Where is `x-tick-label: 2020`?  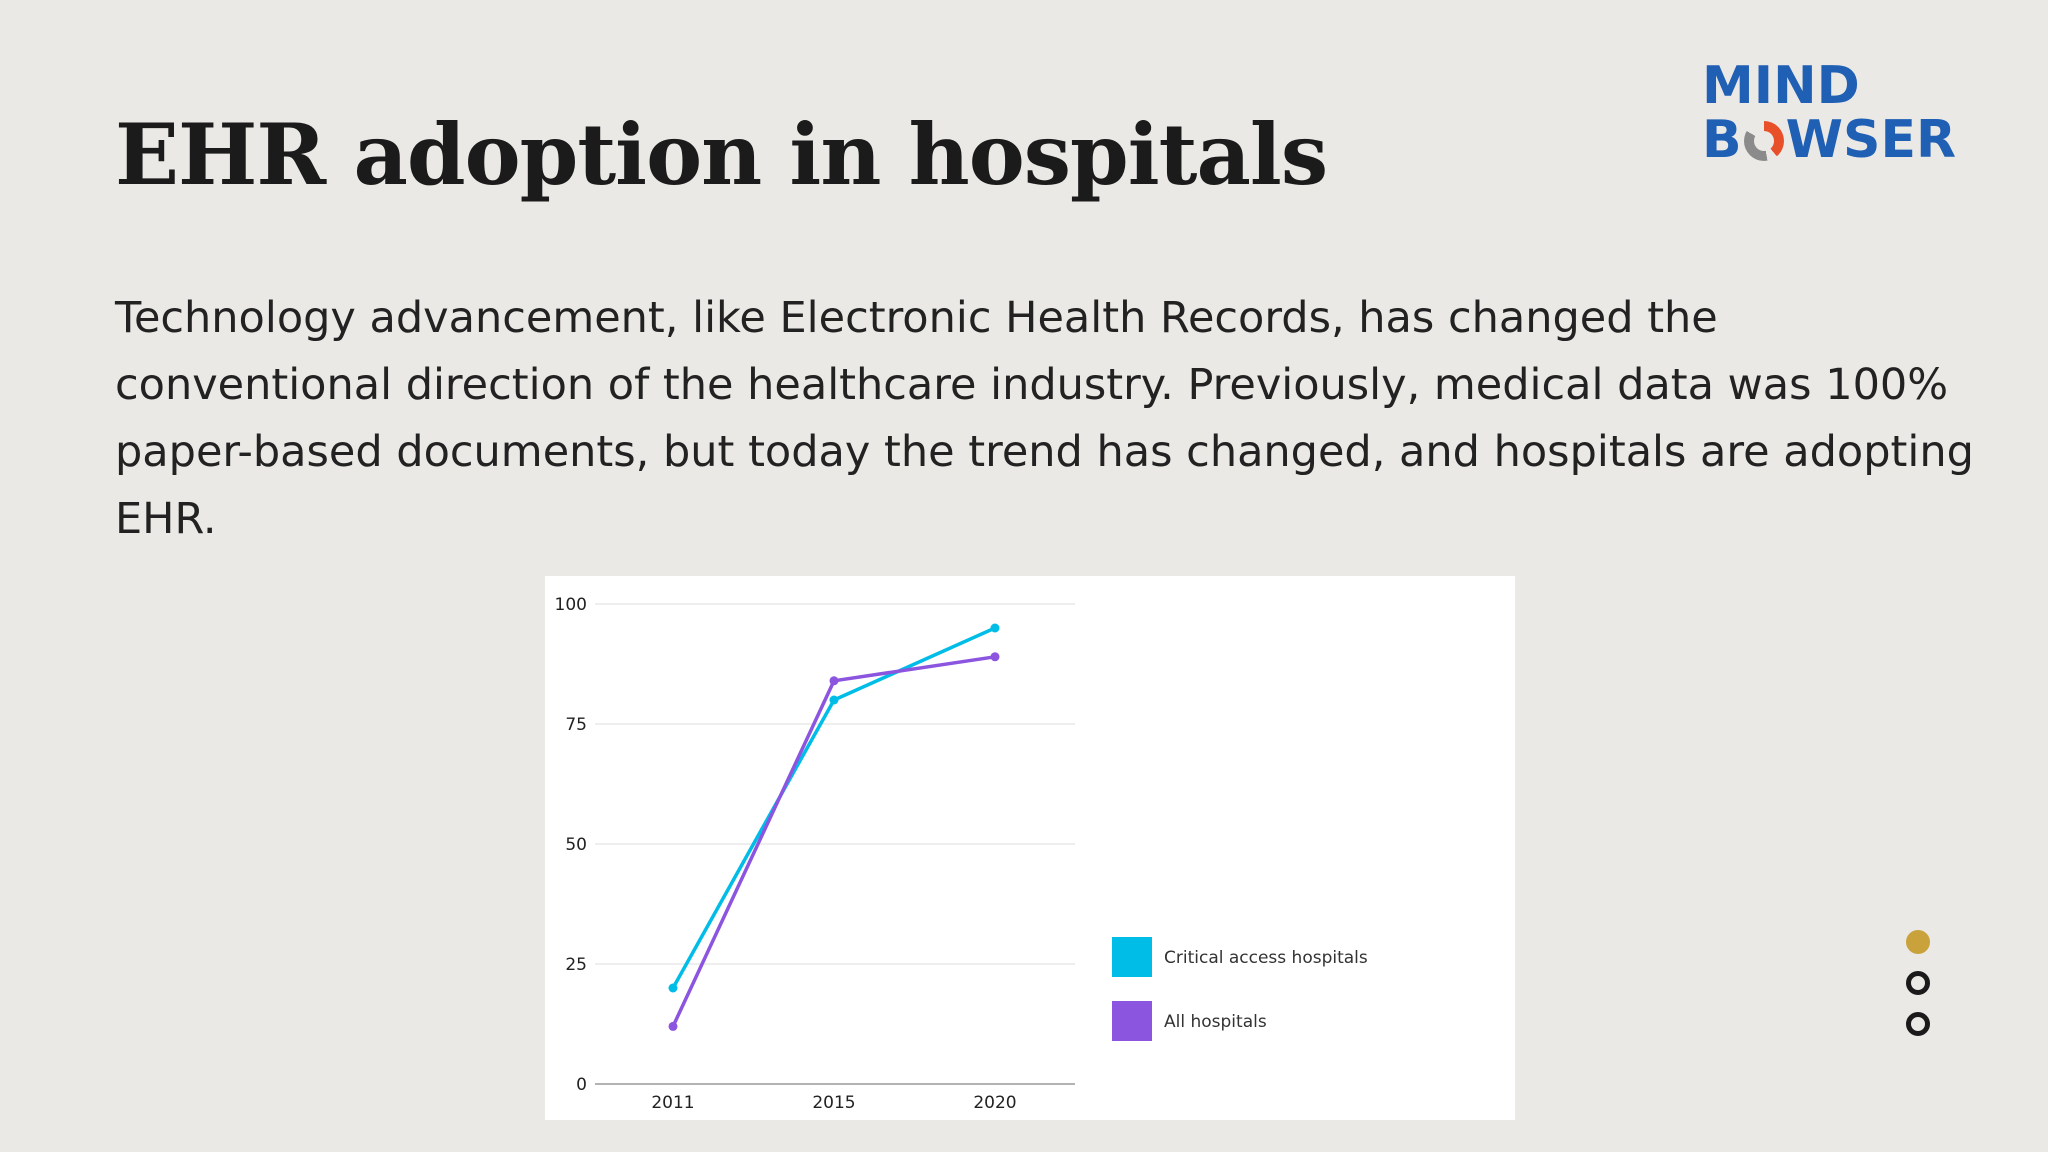 x-tick-label: 2020 is located at coordinates (994, 1103).